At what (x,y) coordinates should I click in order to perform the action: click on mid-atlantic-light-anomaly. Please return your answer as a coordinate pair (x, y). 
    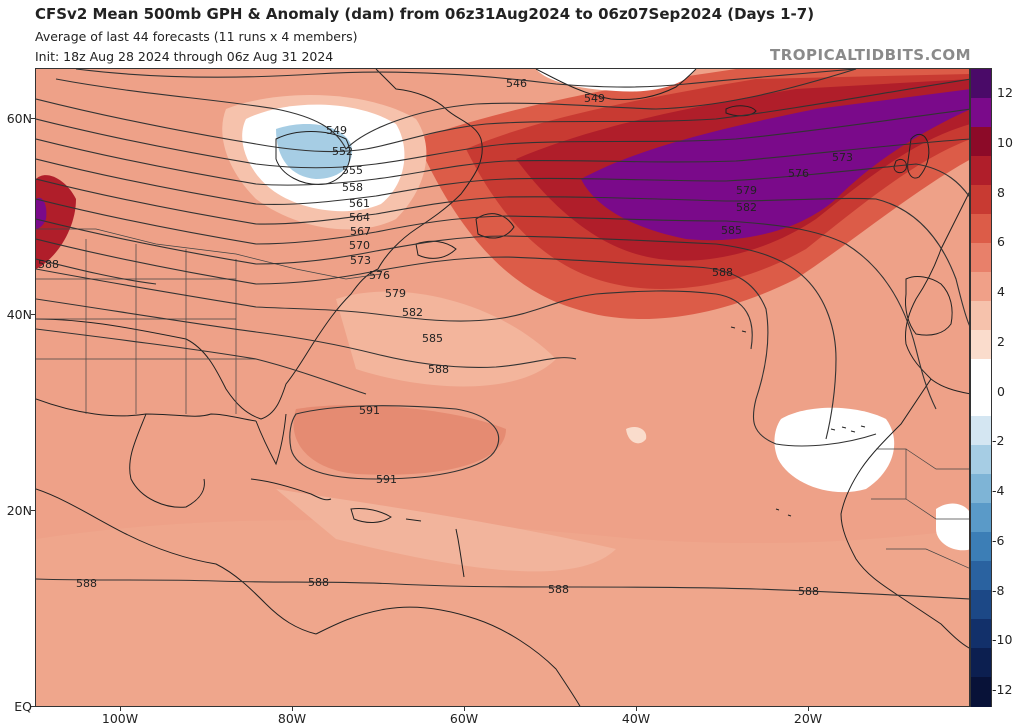
    Looking at the image, I should click on (446, 339).